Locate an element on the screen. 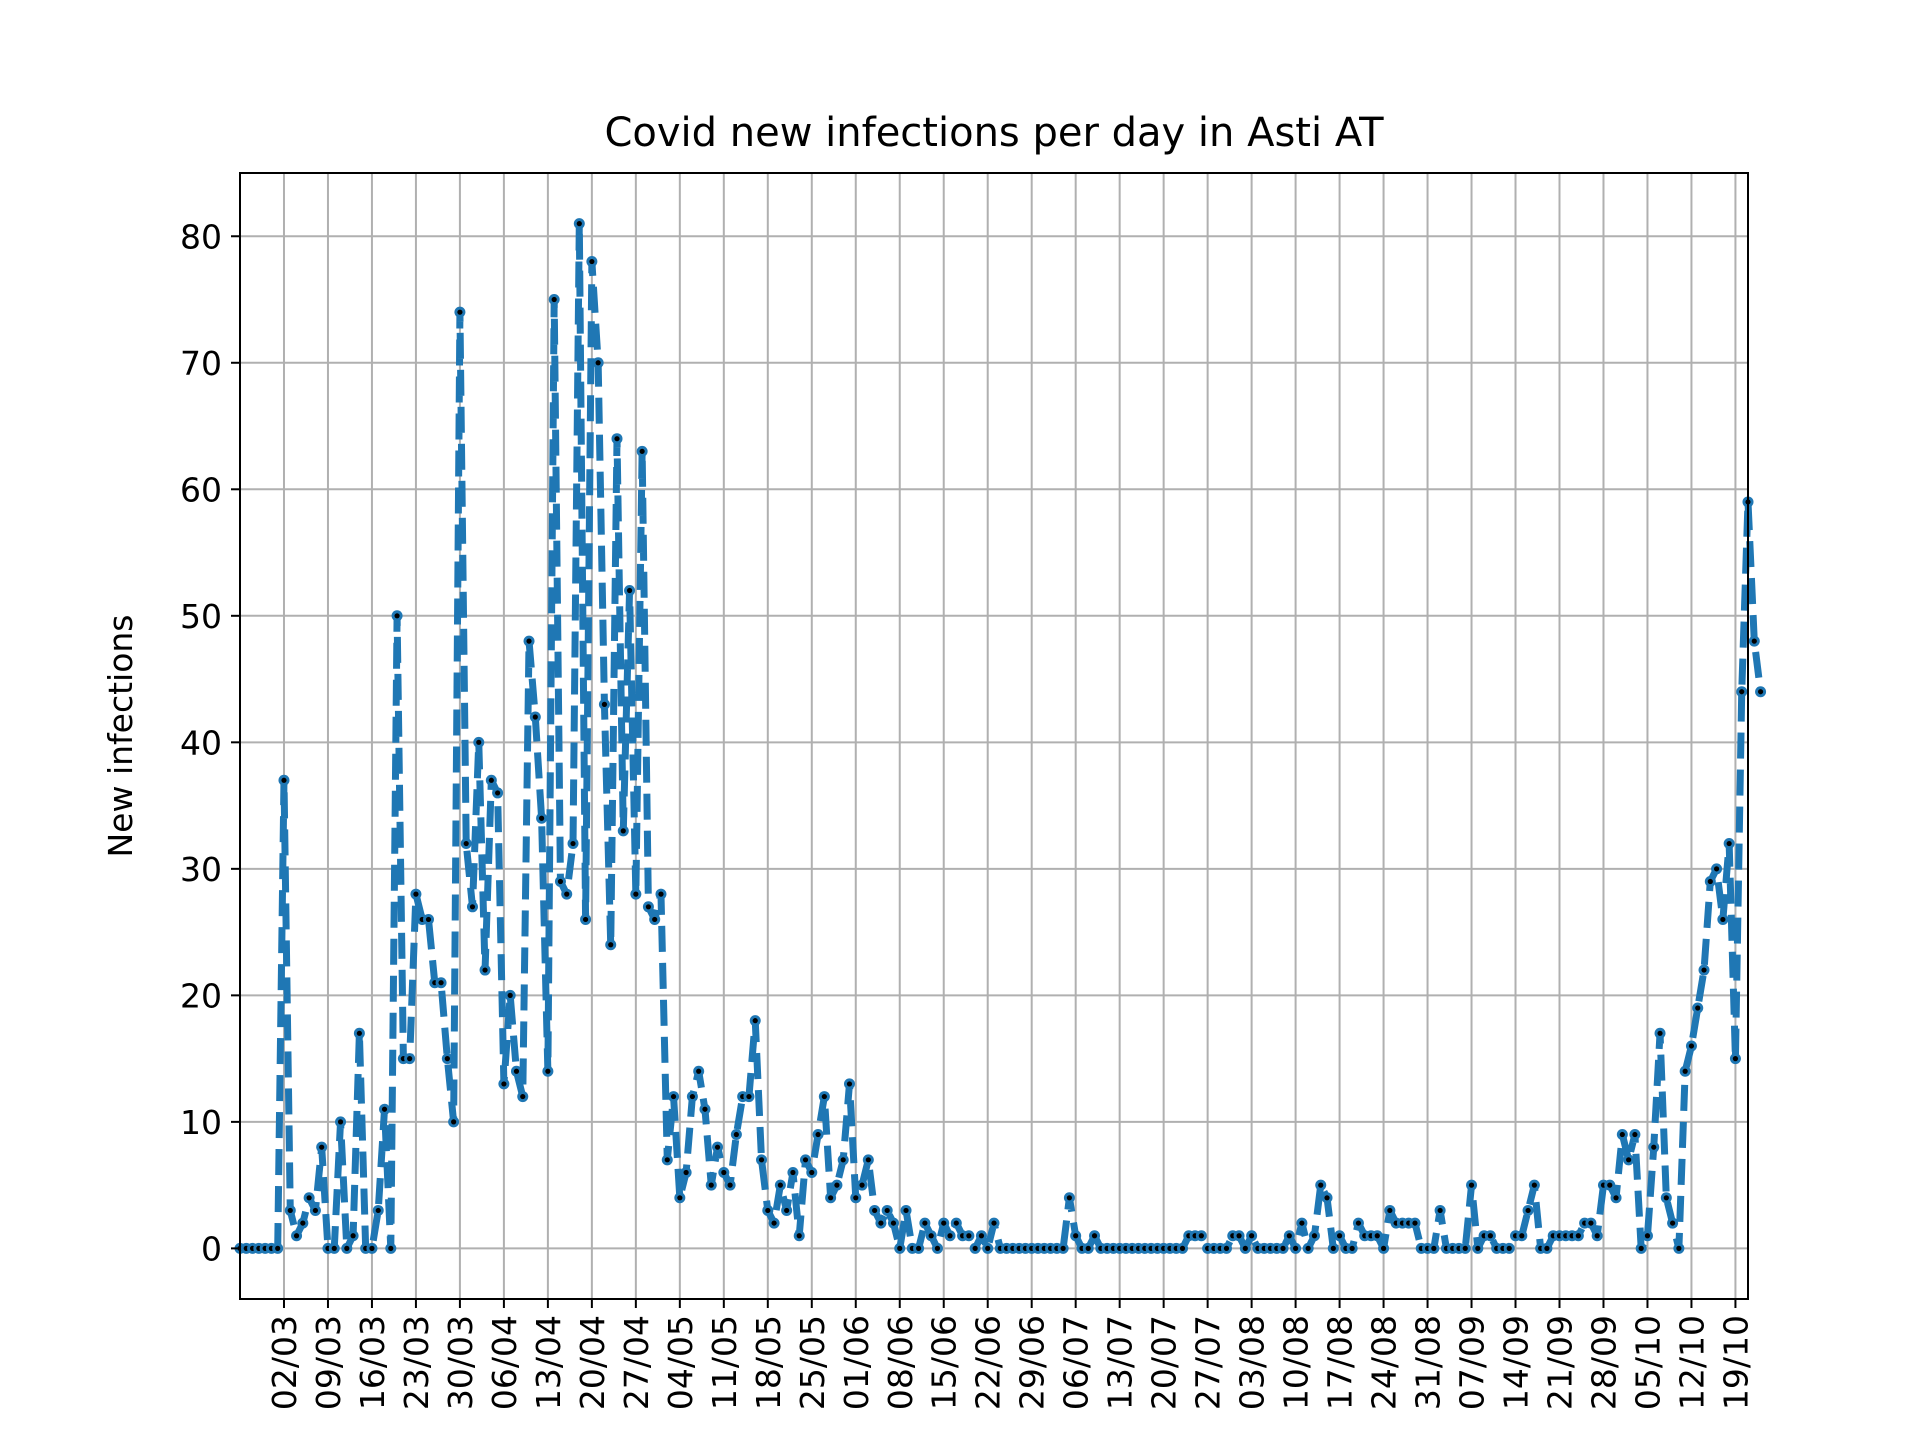 This screenshot has height=1445, width=1920. x-tick-label: 11/05 is located at coordinates (724, 1362).